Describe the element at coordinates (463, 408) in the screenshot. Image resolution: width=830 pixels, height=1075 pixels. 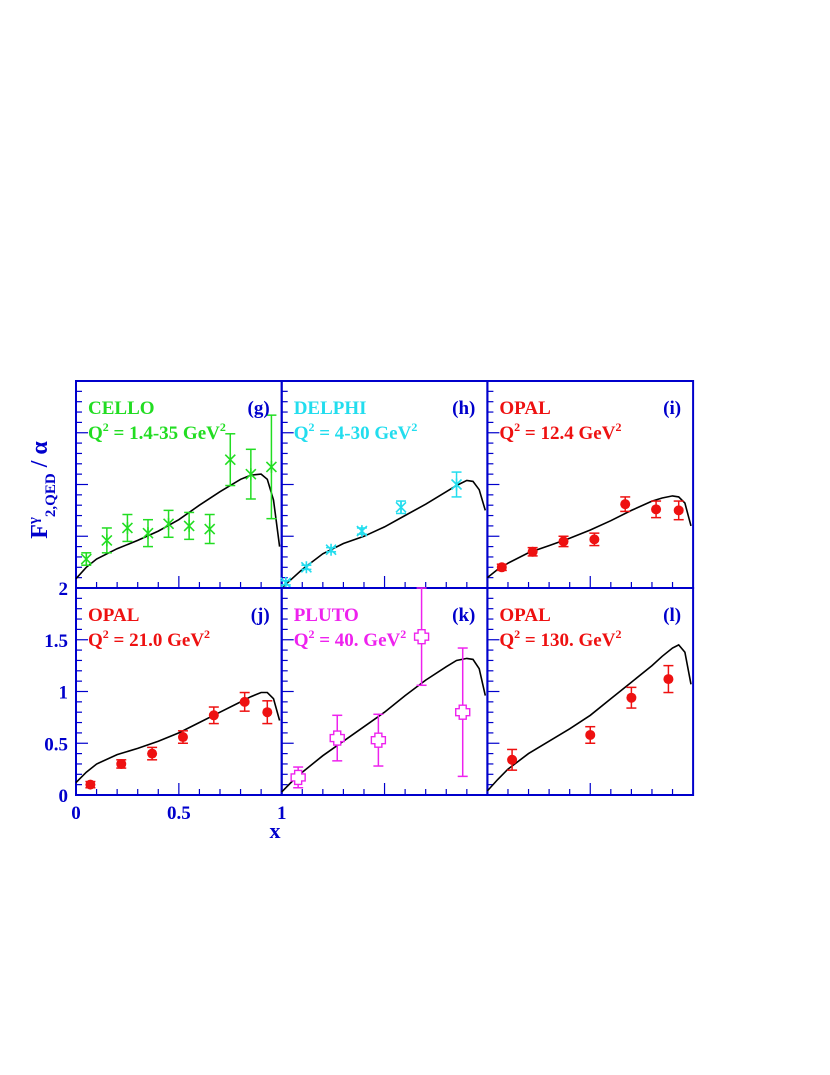
I see `panel-tag: (h)` at that location.